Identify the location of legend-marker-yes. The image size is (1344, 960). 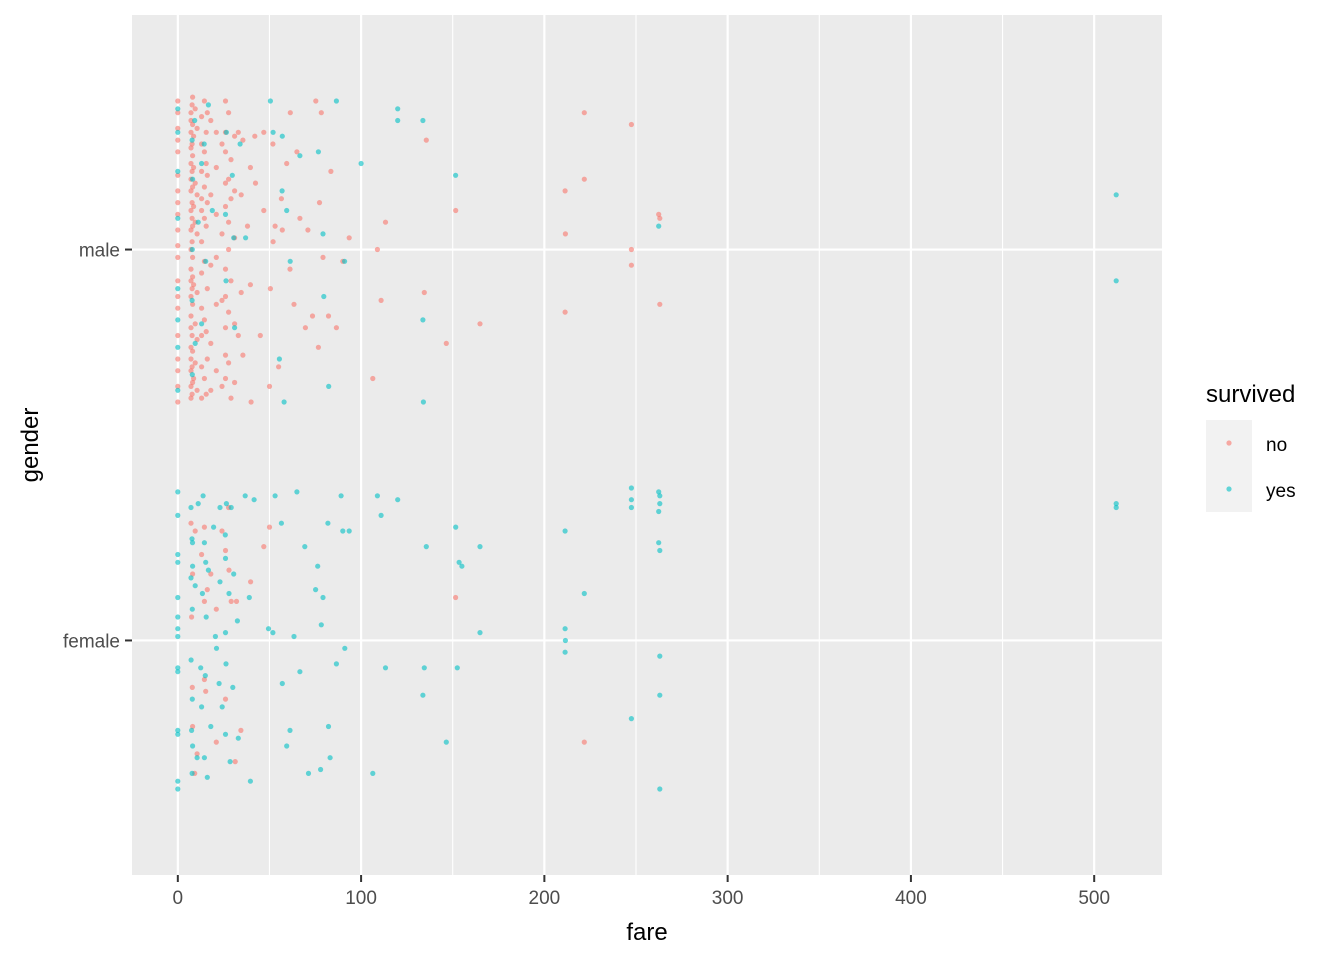
(1229, 489).